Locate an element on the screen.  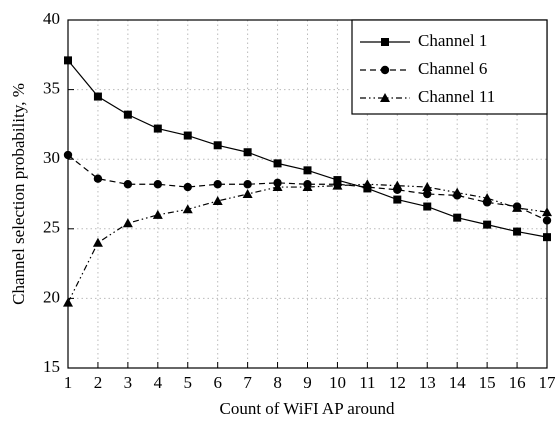
legend-label: Channel 11 is located at coordinates (456, 96).